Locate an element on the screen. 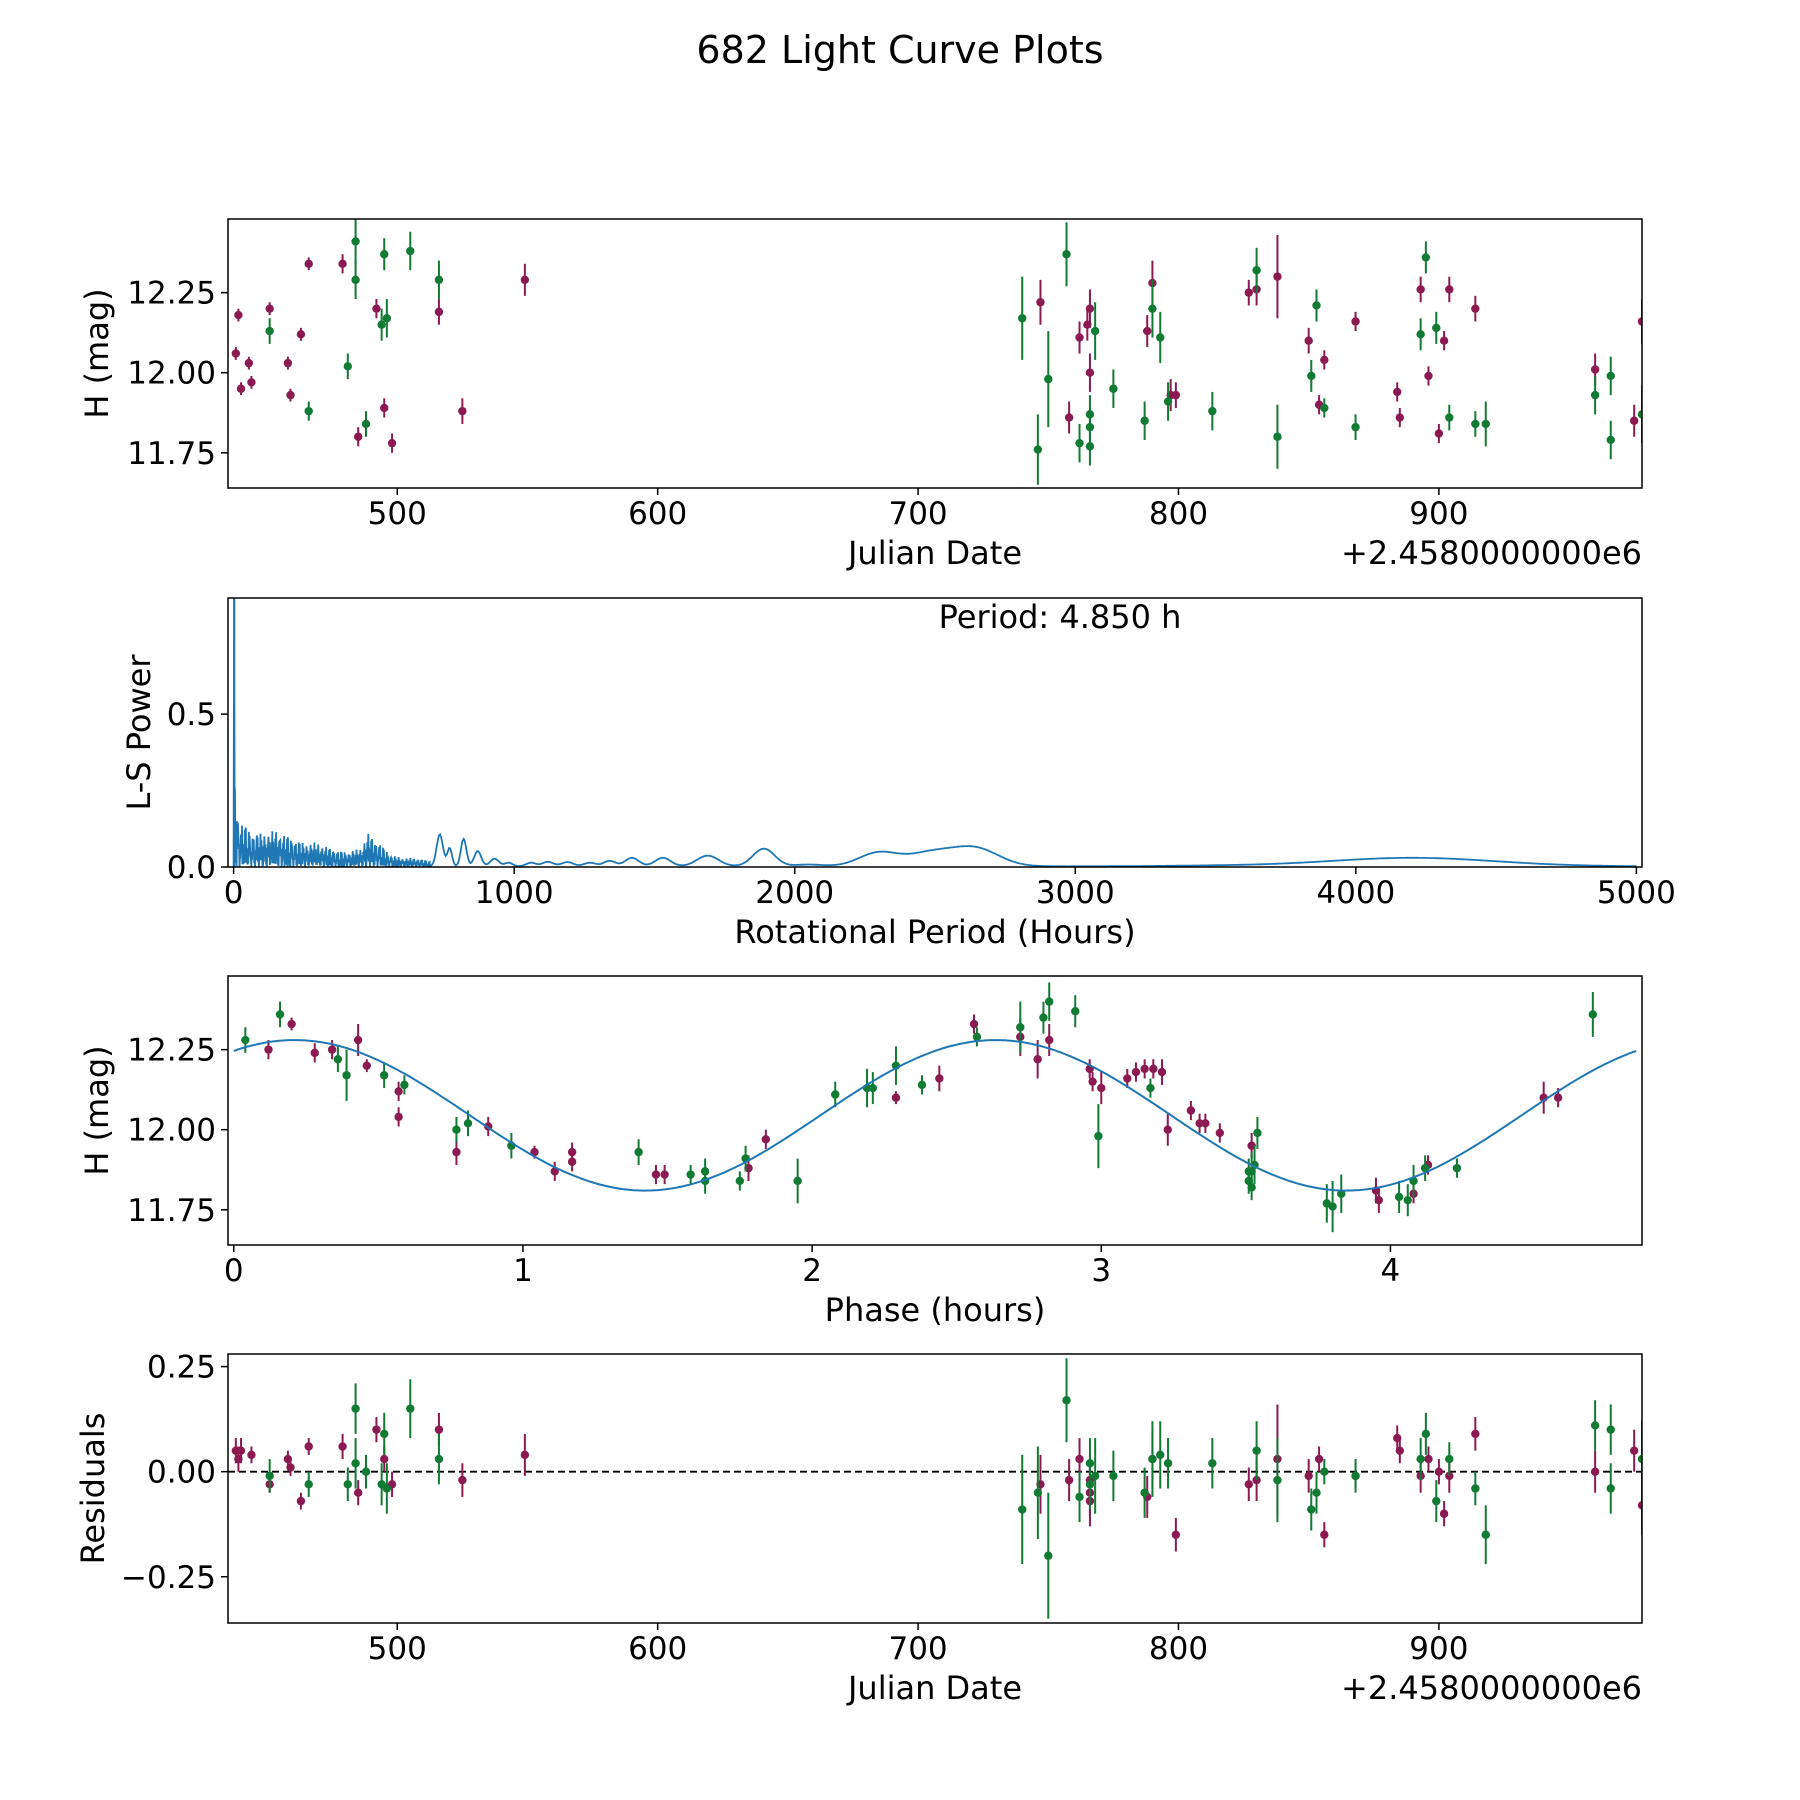  y-tick-label: 11.75 is located at coordinates (171, 1211).